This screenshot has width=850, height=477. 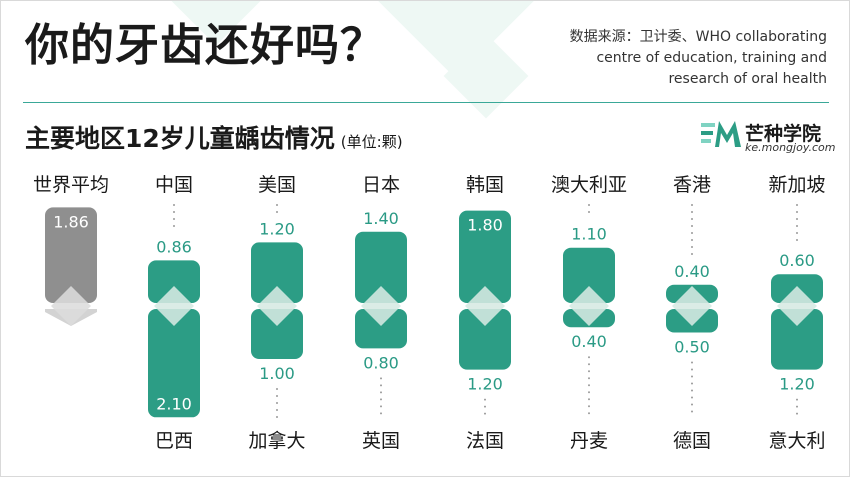 What do you see at coordinates (174, 246) in the screenshot?
I see `value-label-top: 0.86` at bounding box center [174, 246].